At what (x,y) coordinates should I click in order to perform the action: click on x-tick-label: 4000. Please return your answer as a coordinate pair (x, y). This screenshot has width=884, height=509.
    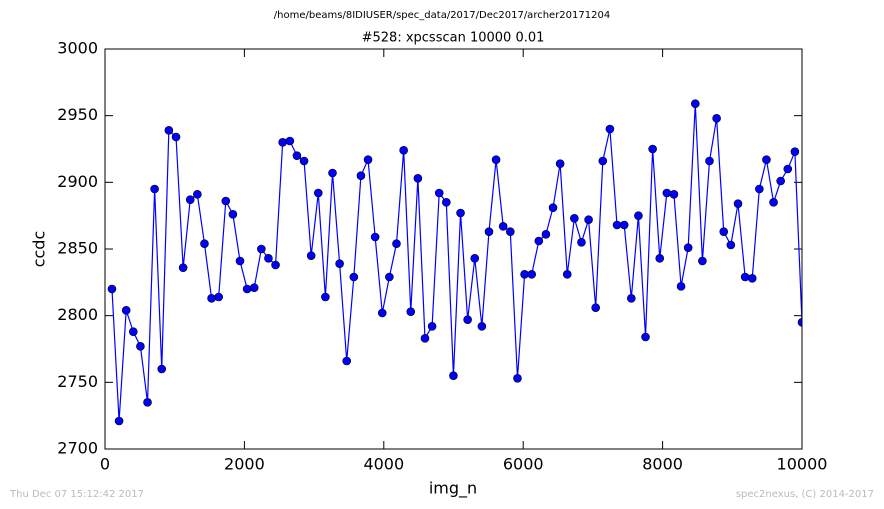
    Looking at the image, I should click on (383, 464).